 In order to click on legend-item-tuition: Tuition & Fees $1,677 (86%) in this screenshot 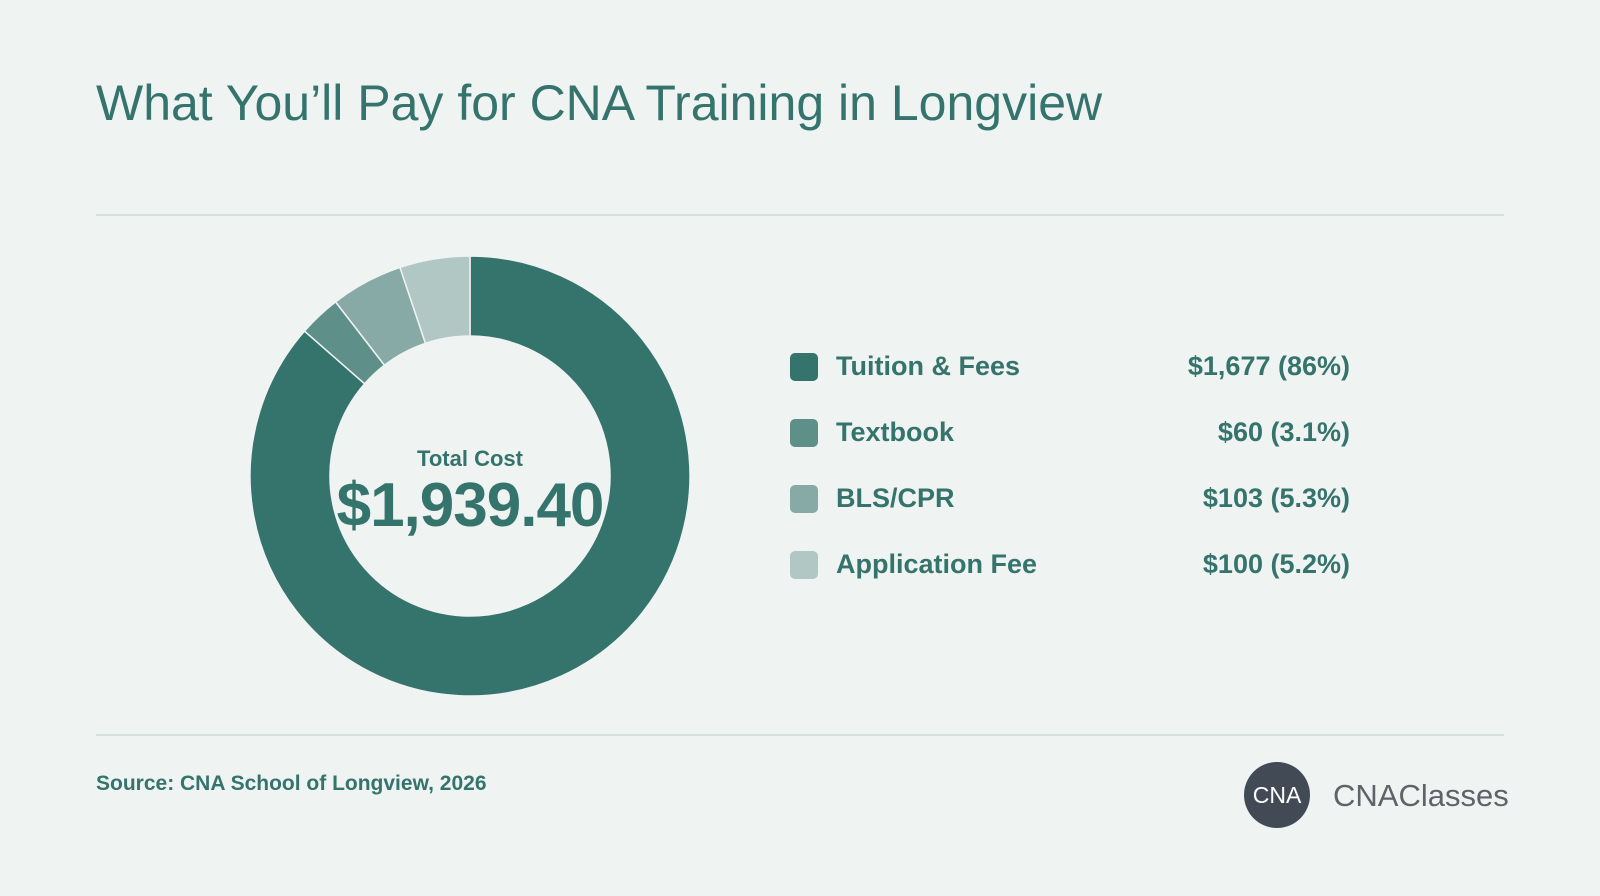, I will do `click(1070, 378)`.